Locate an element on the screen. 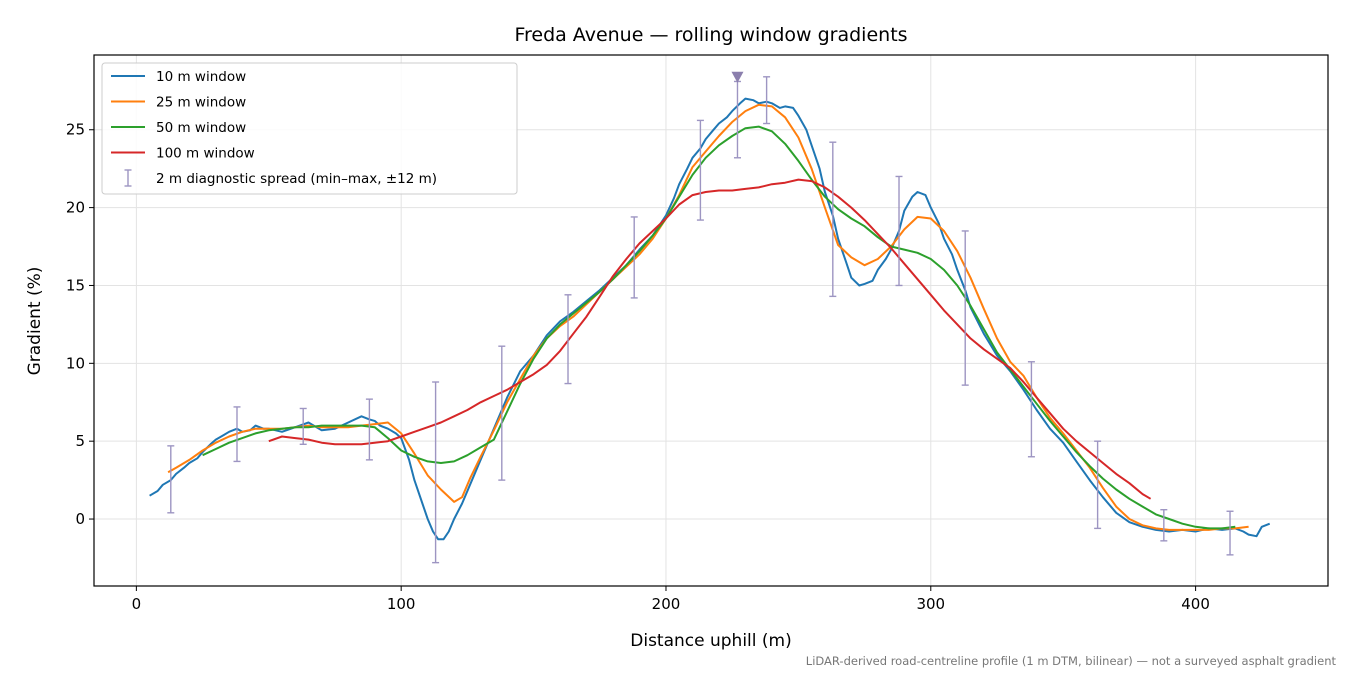 This screenshot has width=1350, height=679. peak-marker-group is located at coordinates (737, 77).